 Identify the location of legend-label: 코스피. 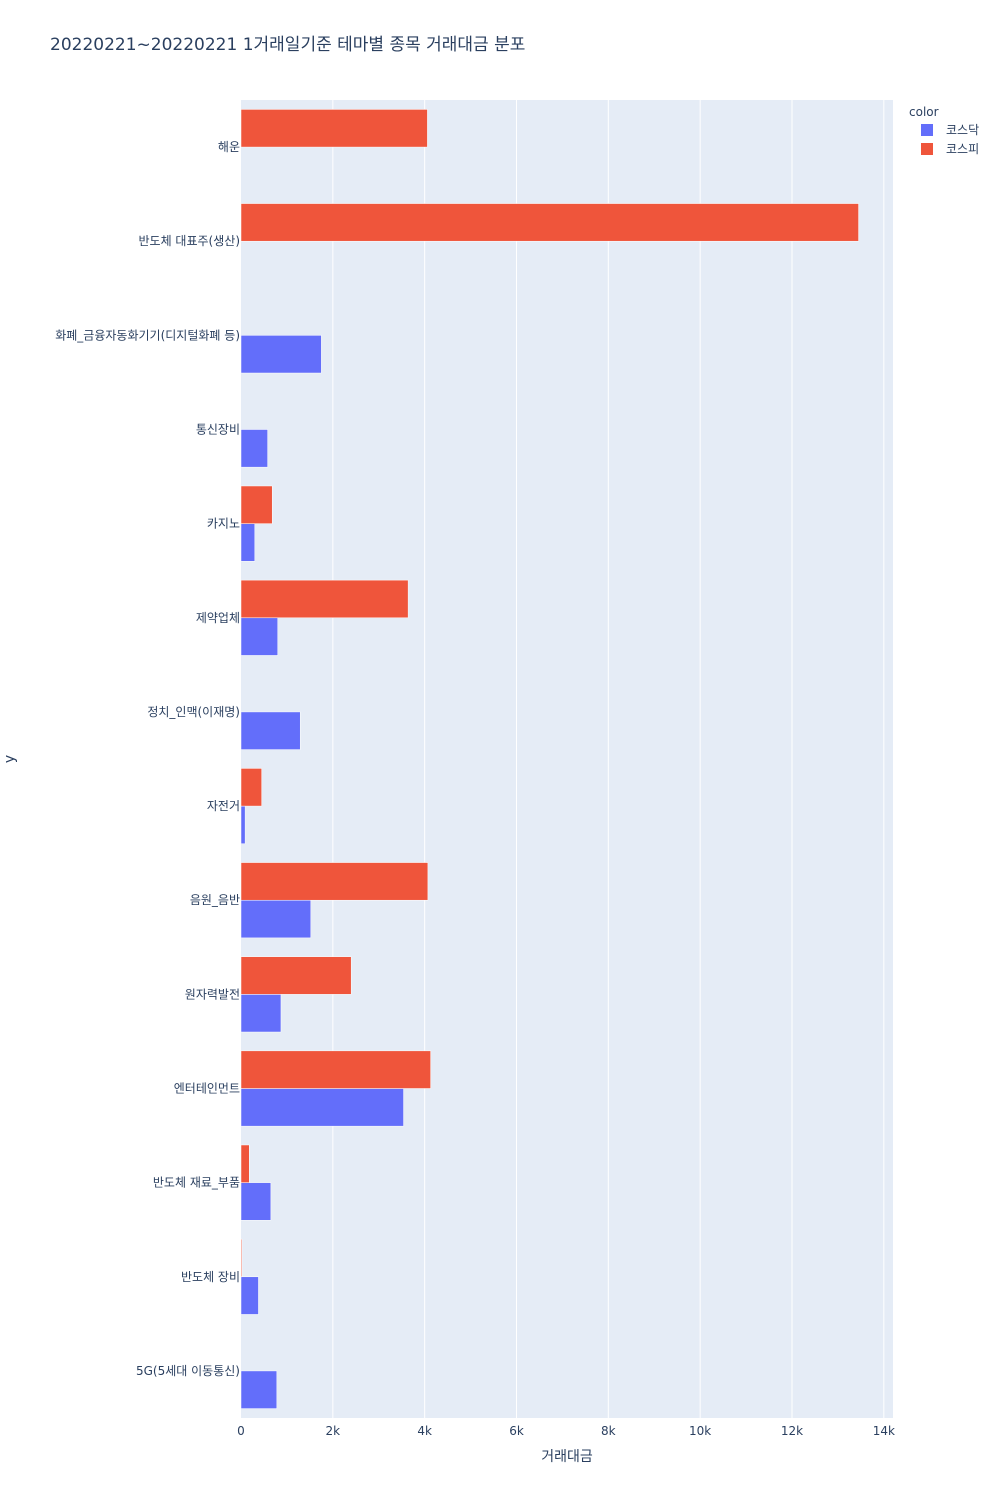
(962, 149).